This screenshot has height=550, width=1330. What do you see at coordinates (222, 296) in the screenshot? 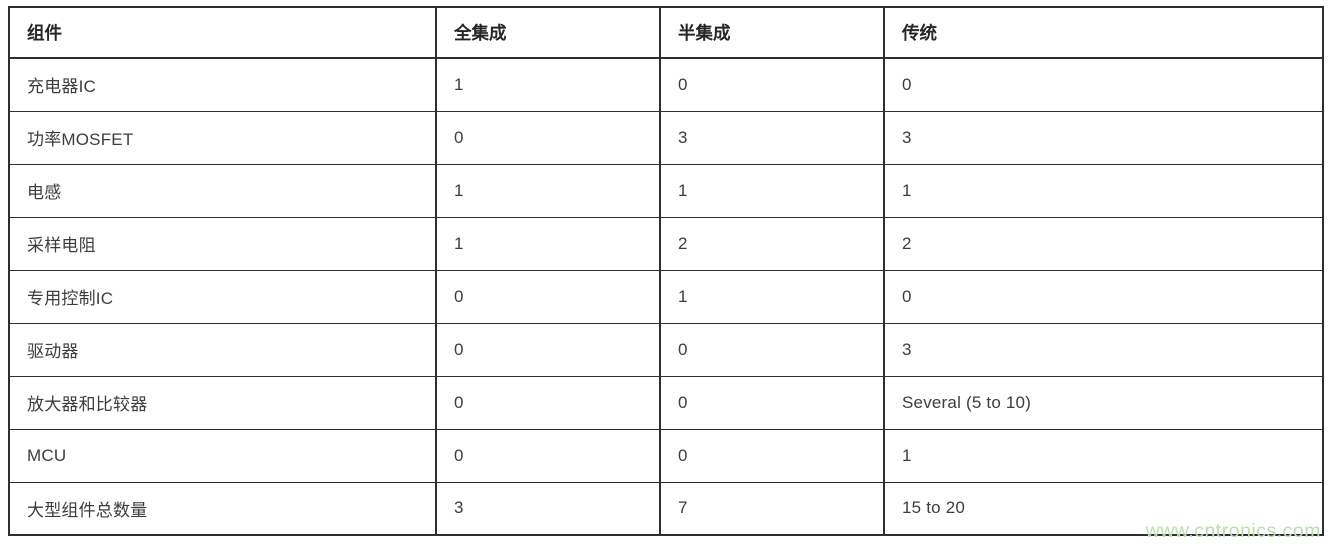
I see `cell-component-name: 专用控制IC` at bounding box center [222, 296].